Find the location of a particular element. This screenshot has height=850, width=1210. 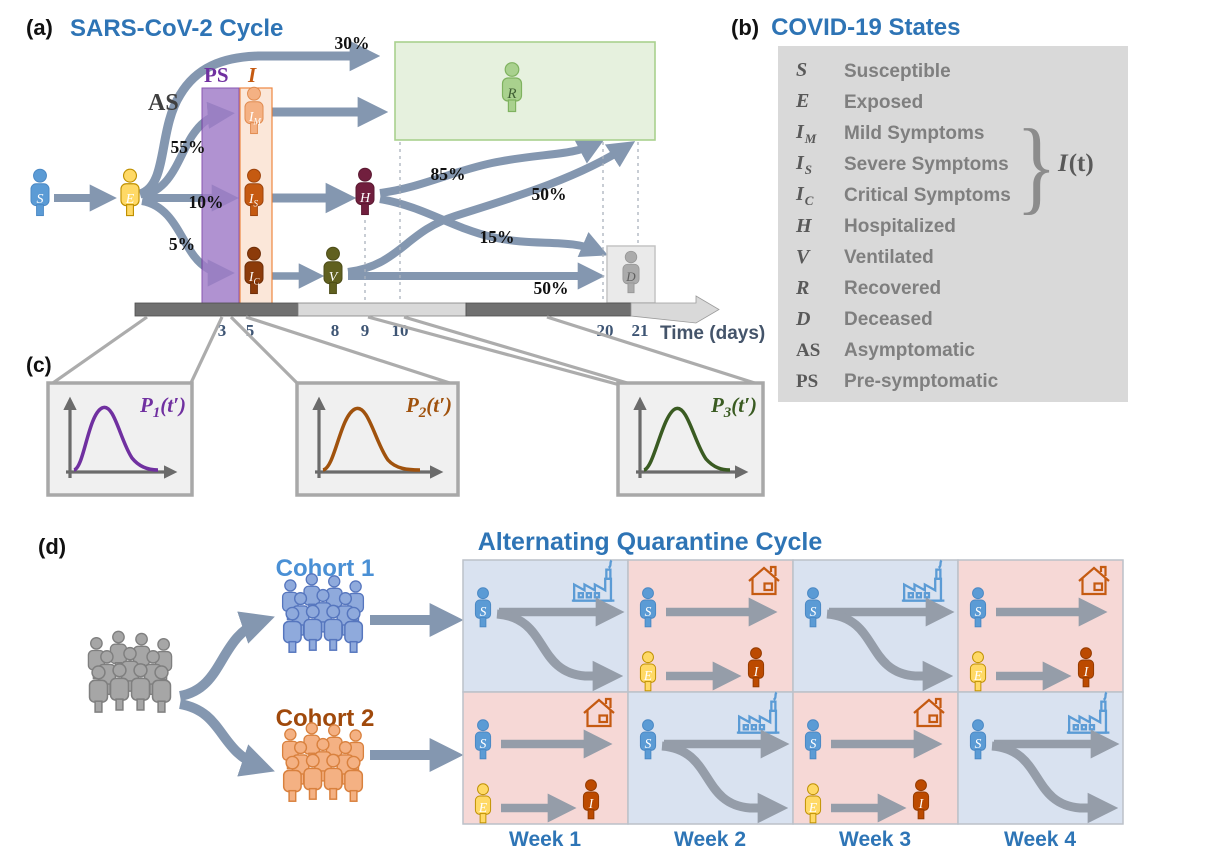

p1-sub: 1 is located at coordinates (157, 413).